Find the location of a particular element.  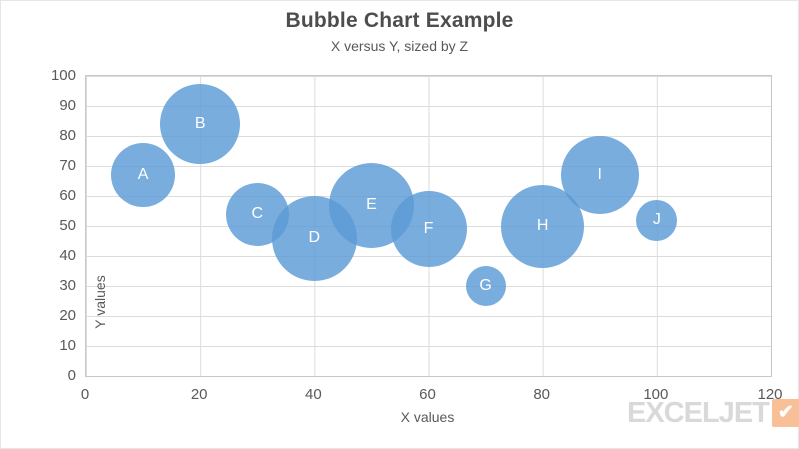

y-tick-label: 40 is located at coordinates (67, 255).